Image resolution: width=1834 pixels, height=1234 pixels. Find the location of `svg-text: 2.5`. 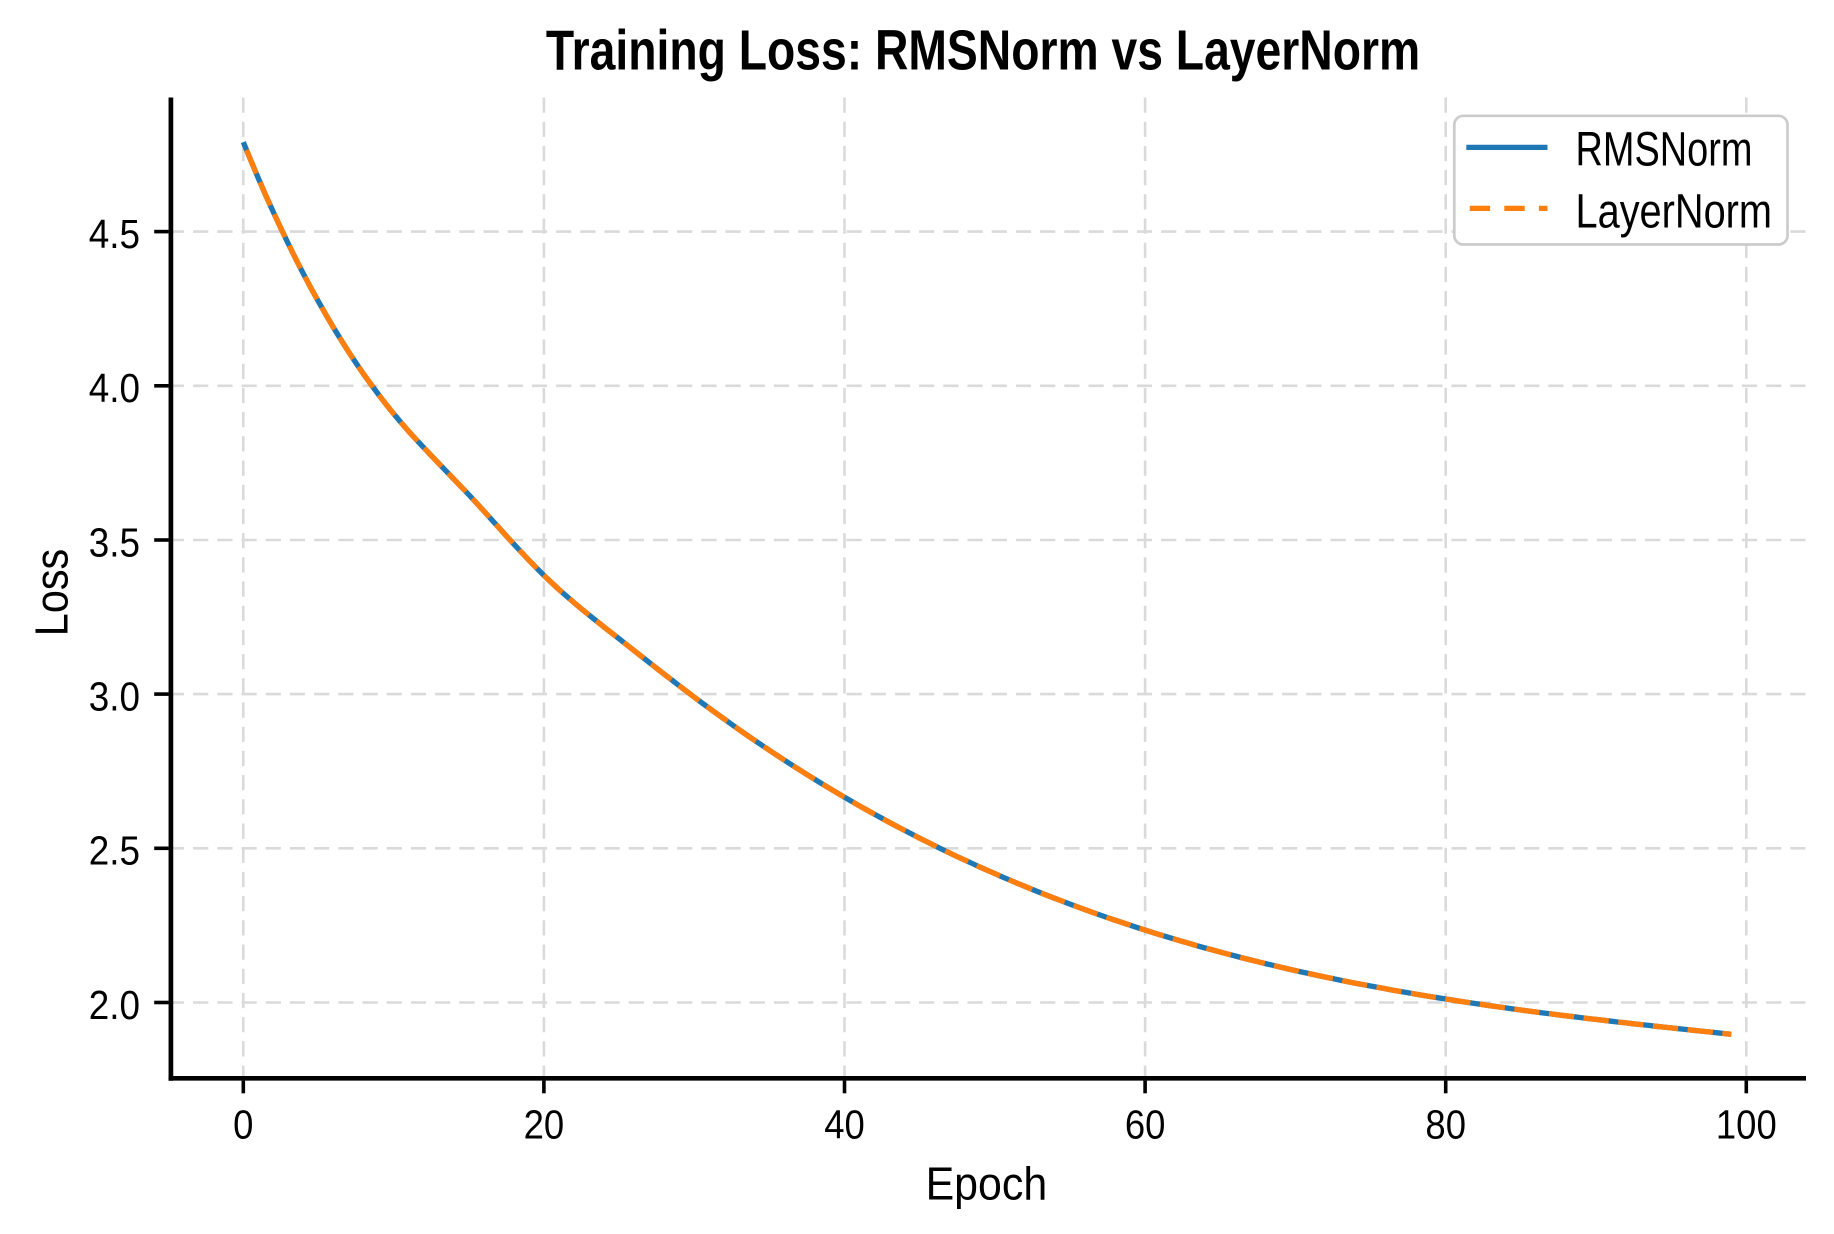

svg-text: 2.5 is located at coordinates (114, 851).